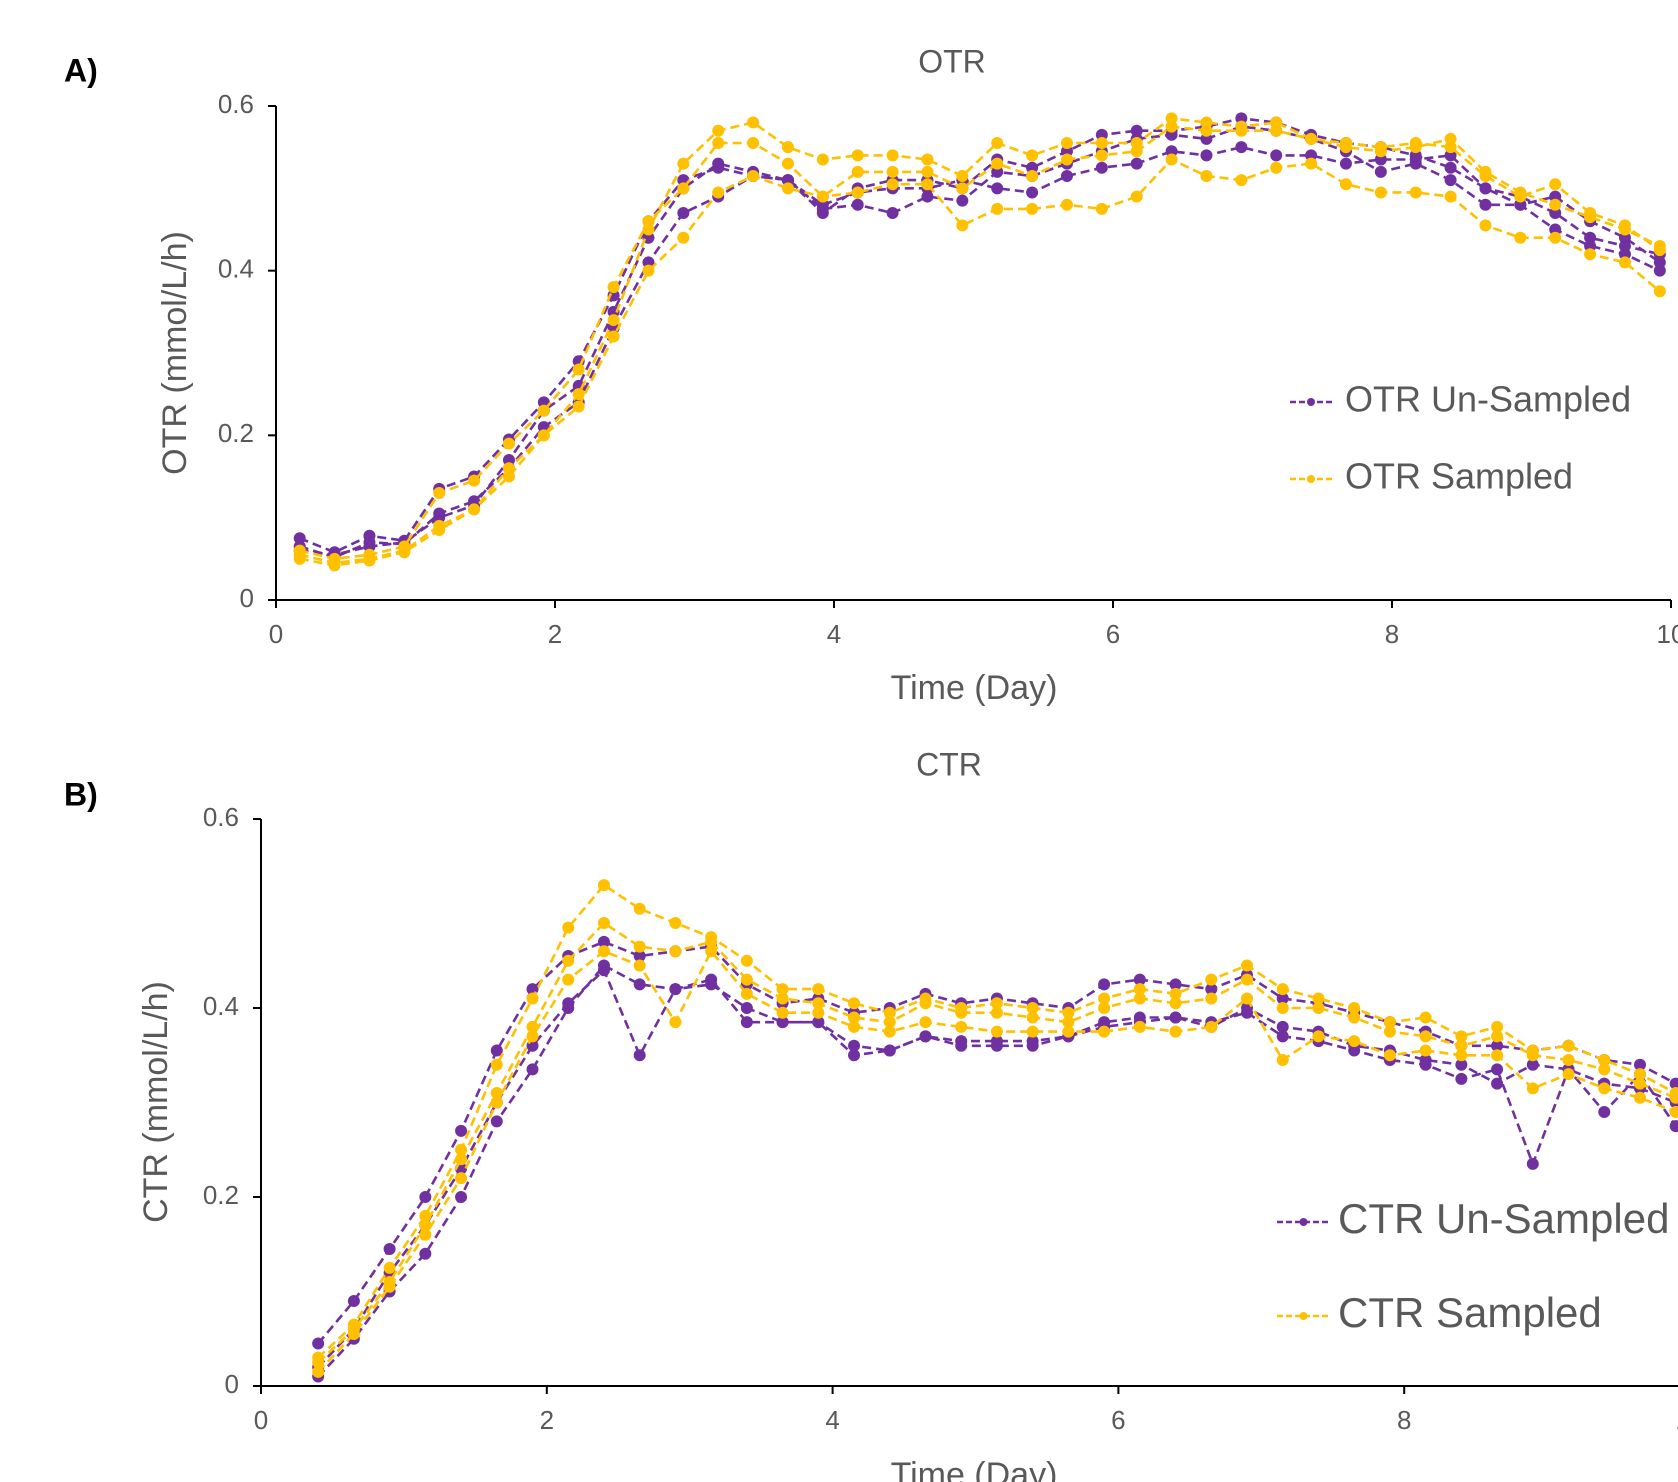  What do you see at coordinates (81, 794) in the screenshot?
I see `panel-label: B)` at bounding box center [81, 794].